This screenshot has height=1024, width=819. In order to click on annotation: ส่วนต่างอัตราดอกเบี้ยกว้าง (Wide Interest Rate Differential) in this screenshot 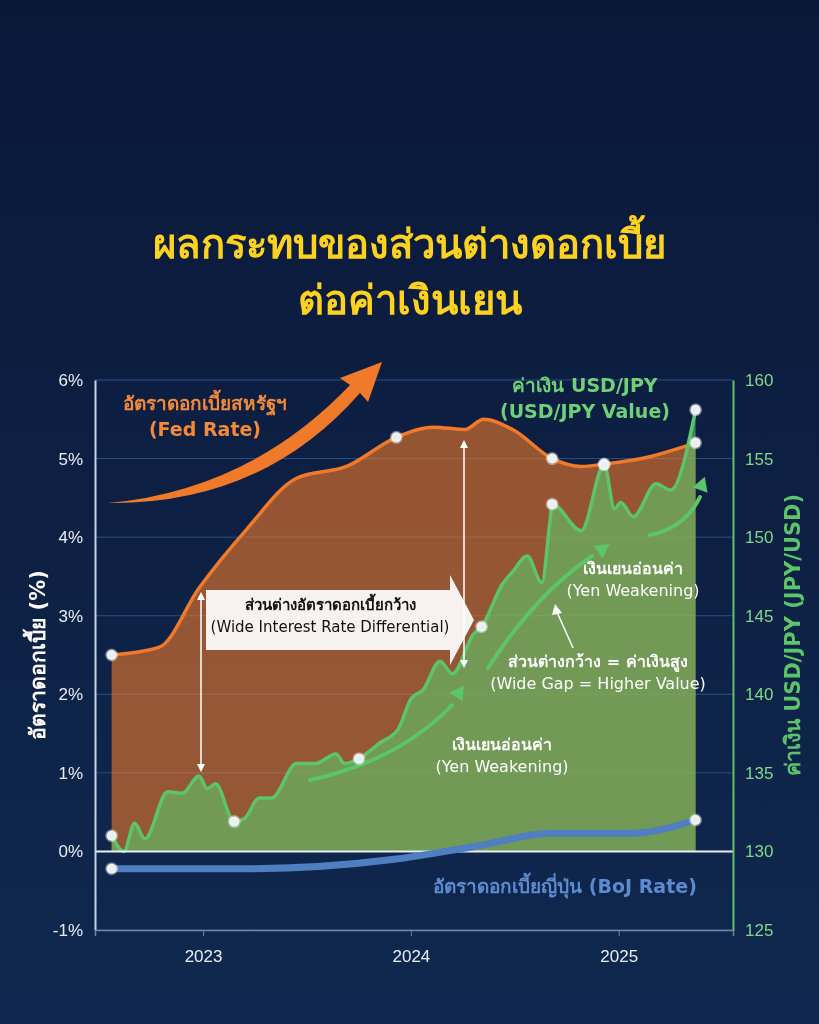, I will do `click(330, 614)`.